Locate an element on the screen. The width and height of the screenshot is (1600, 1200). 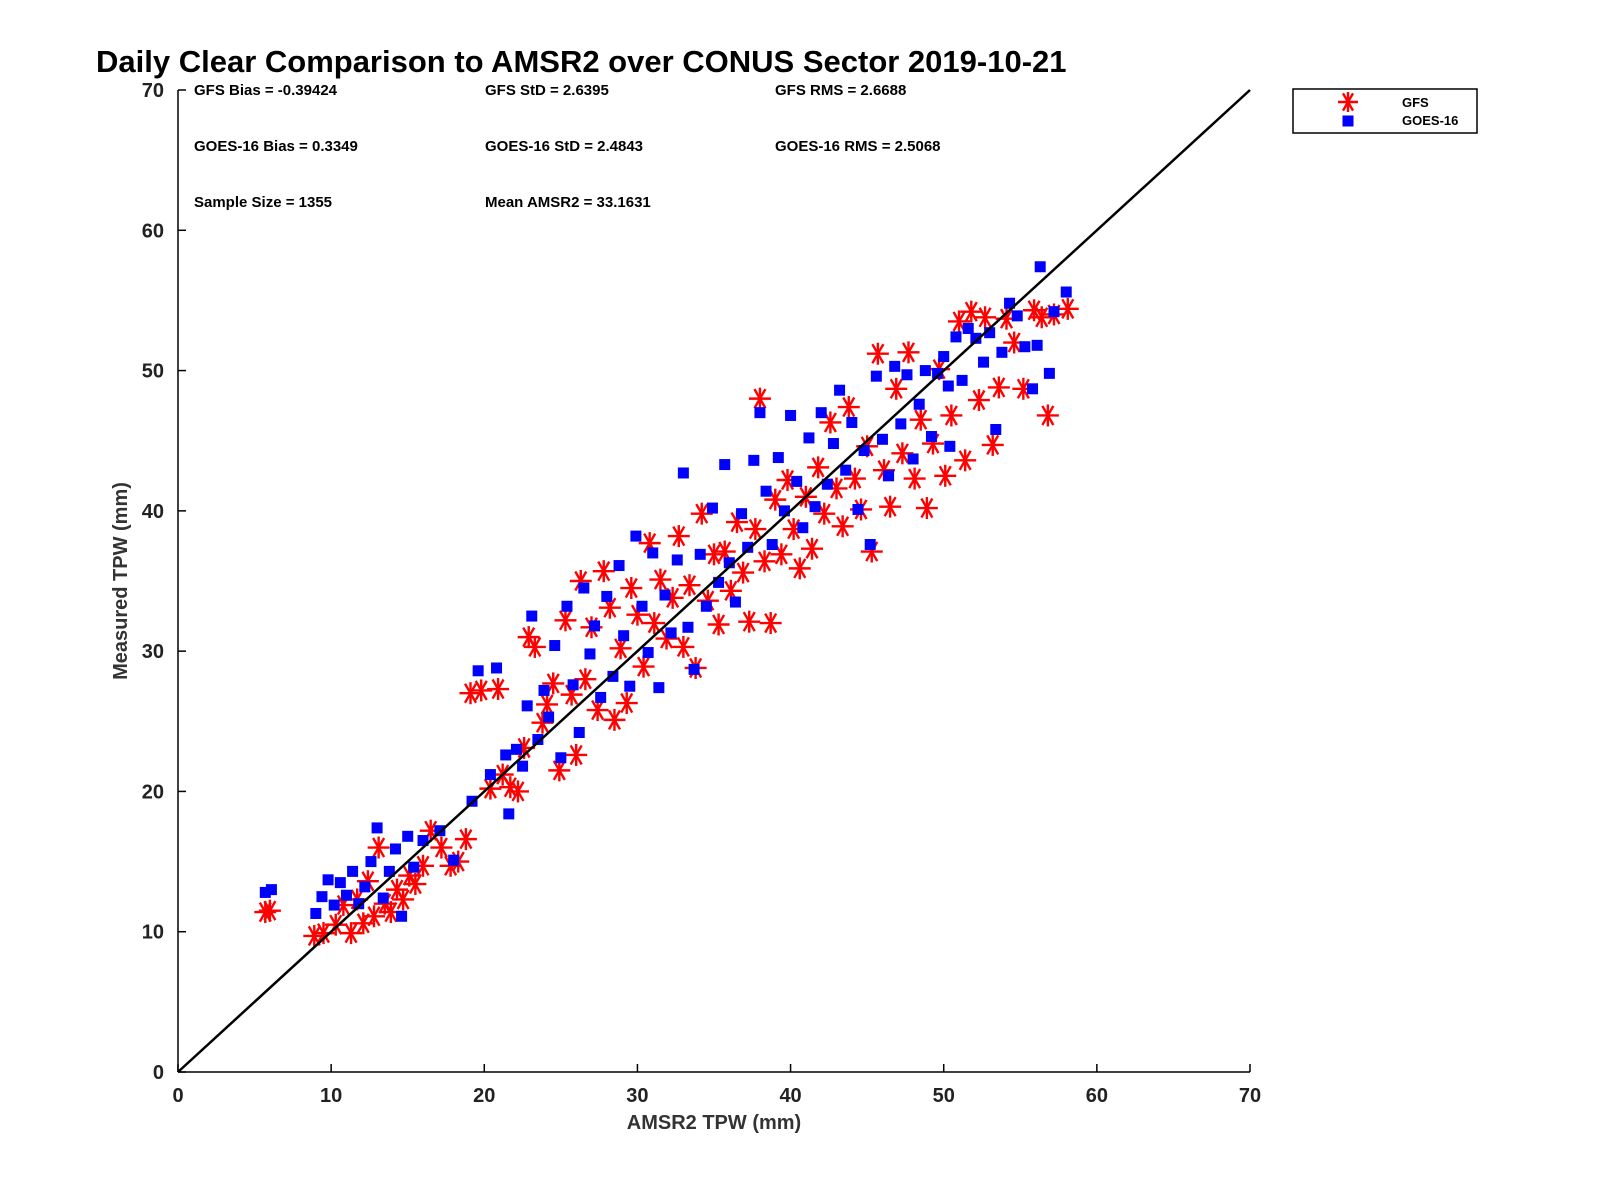
y-tick-label-5: 50 is located at coordinates (153, 372).